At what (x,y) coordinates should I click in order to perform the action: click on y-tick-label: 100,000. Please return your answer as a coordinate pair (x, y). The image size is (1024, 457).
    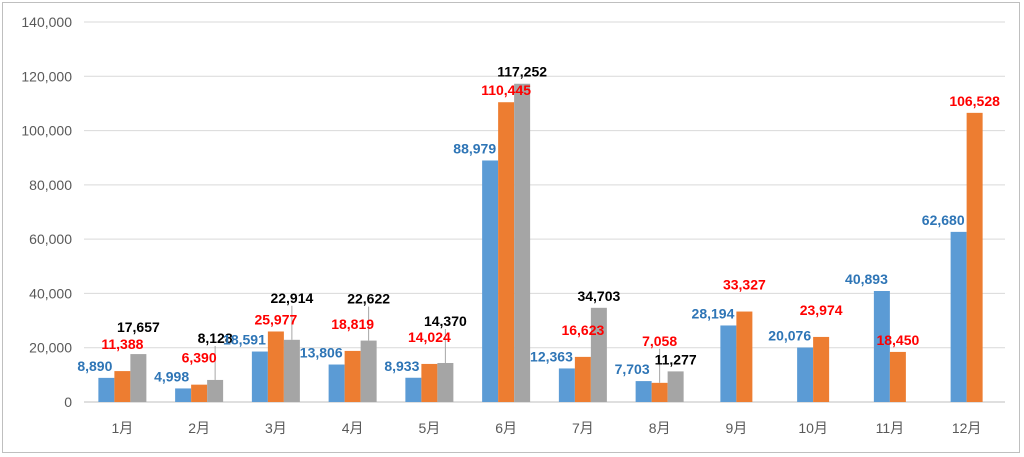
    Looking at the image, I should click on (46, 131).